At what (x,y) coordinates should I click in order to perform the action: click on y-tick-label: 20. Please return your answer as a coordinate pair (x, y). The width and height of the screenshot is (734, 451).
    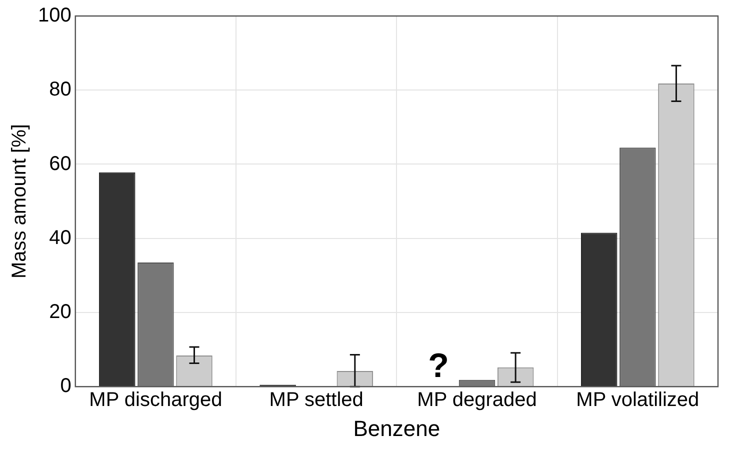
    Looking at the image, I should click on (60, 311).